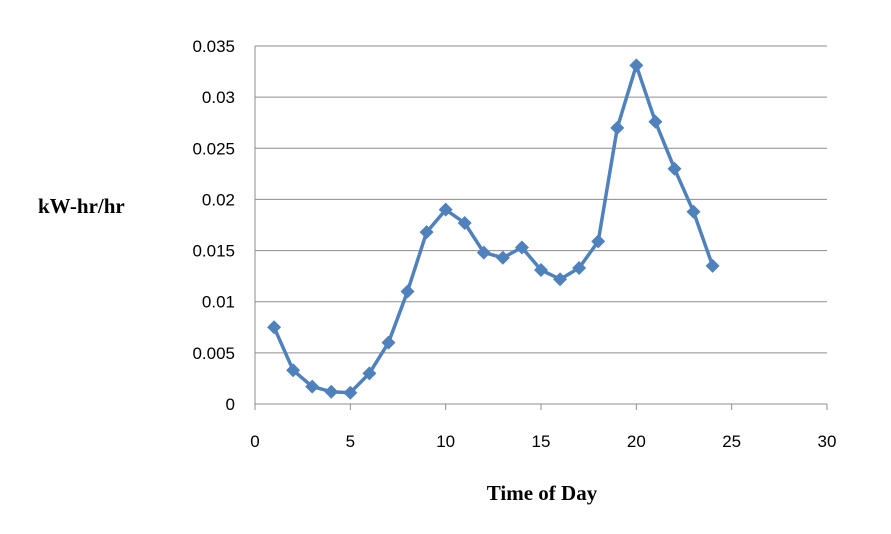  What do you see at coordinates (213, 251) in the screenshot?
I see `y-tick-label: 0.015` at bounding box center [213, 251].